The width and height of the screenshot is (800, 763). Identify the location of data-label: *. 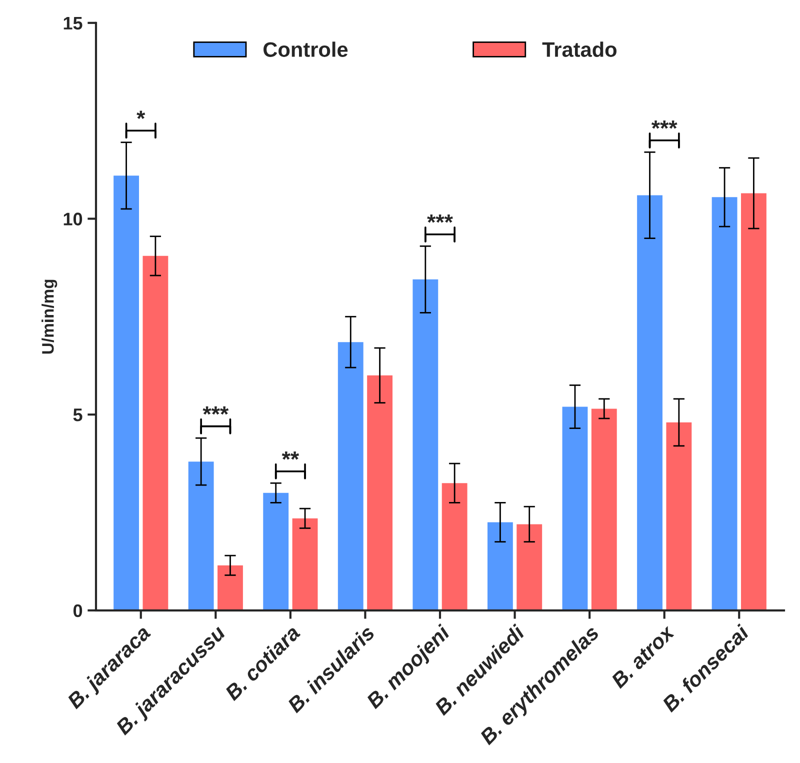
(141, 114).